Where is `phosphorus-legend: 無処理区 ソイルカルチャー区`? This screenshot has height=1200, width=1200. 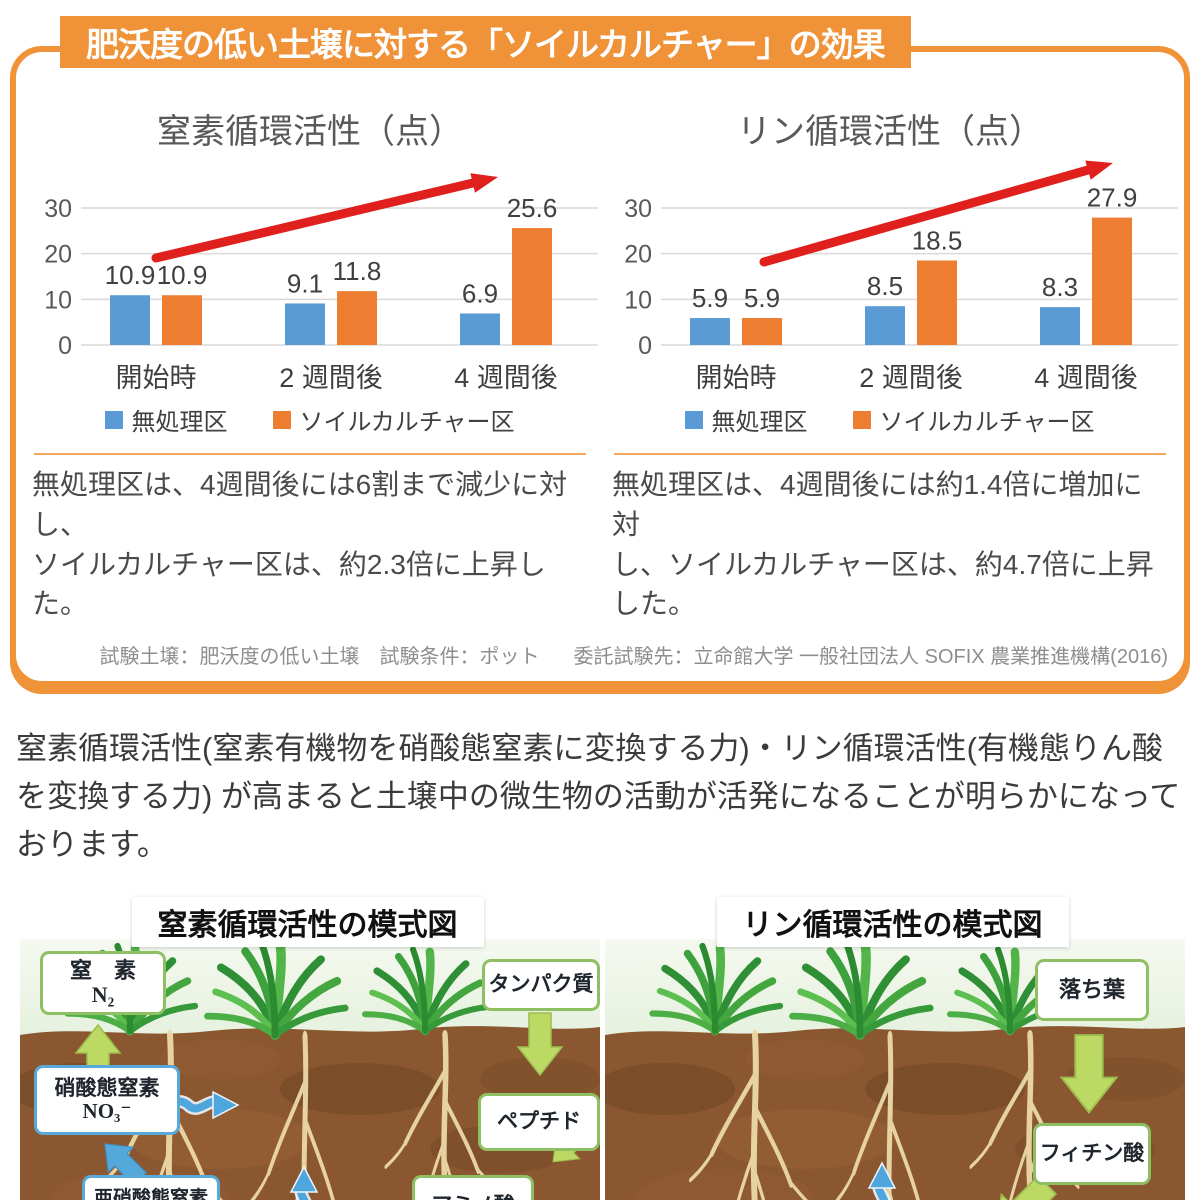 phosphorus-legend: 無処理区 ソイルカルチャー区 is located at coordinates (890, 419).